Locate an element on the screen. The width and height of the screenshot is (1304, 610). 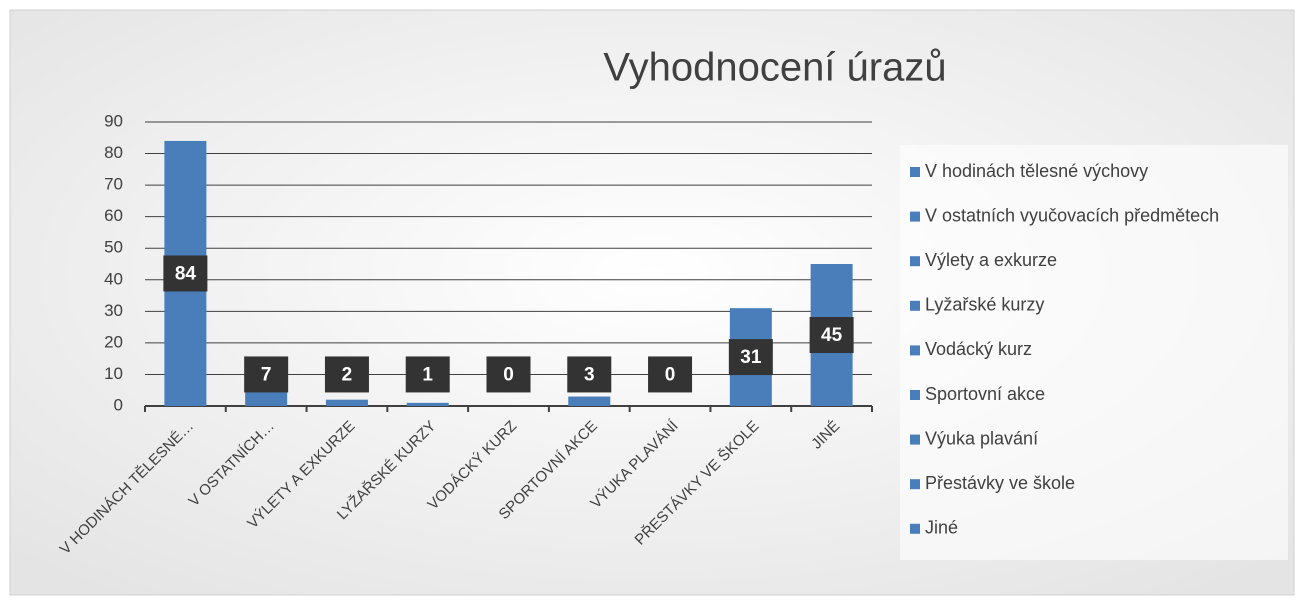
data-label: 84 is located at coordinates (186, 273).